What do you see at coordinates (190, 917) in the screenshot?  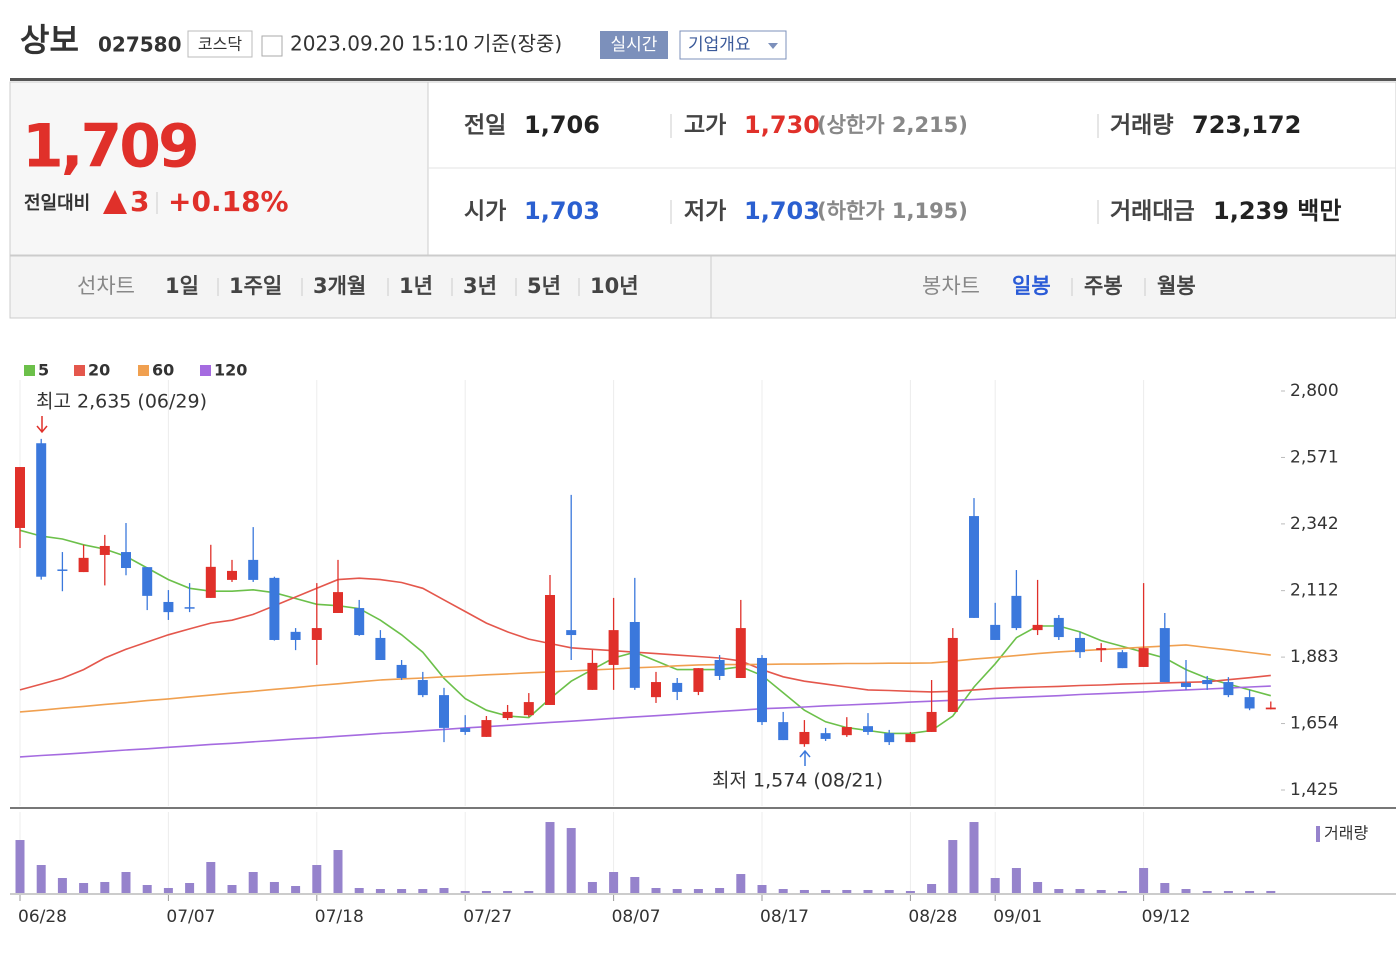 I see `x-tick-label: 07/07` at bounding box center [190, 917].